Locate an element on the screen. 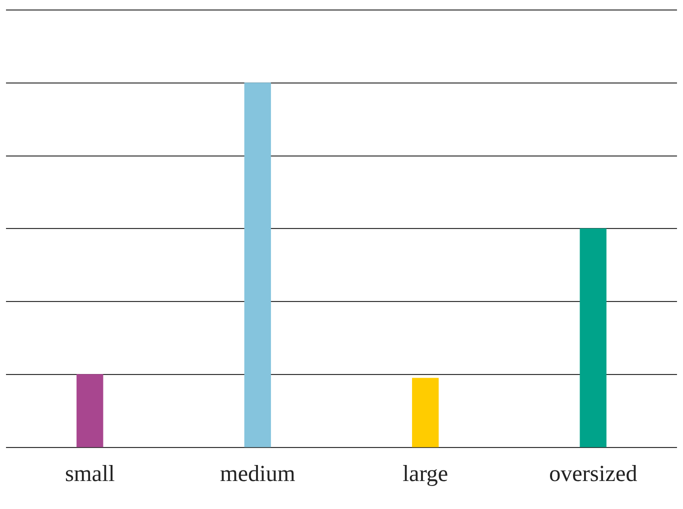 This screenshot has height=509, width=683. x-tick-label: medium is located at coordinates (258, 473).